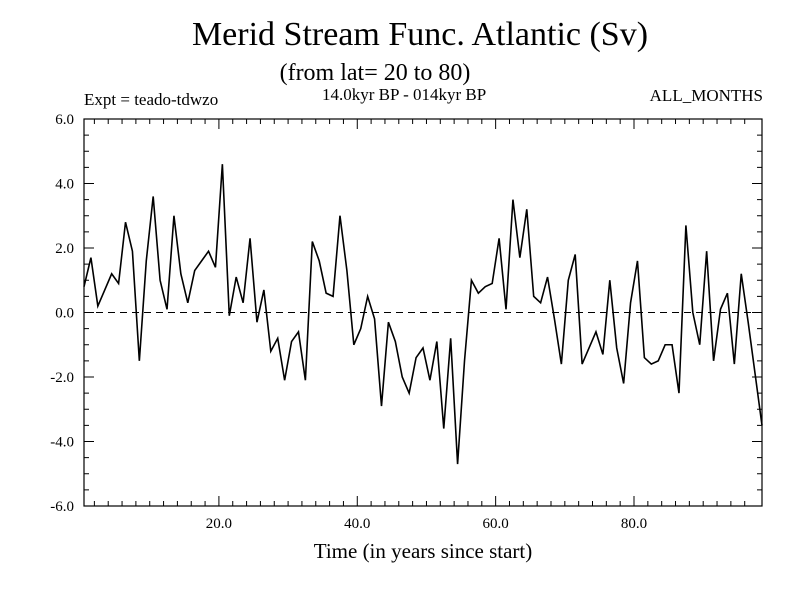 The width and height of the screenshot is (800, 600). What do you see at coordinates (634, 524) in the screenshot?
I see `x-tick-label: 80.0` at bounding box center [634, 524].